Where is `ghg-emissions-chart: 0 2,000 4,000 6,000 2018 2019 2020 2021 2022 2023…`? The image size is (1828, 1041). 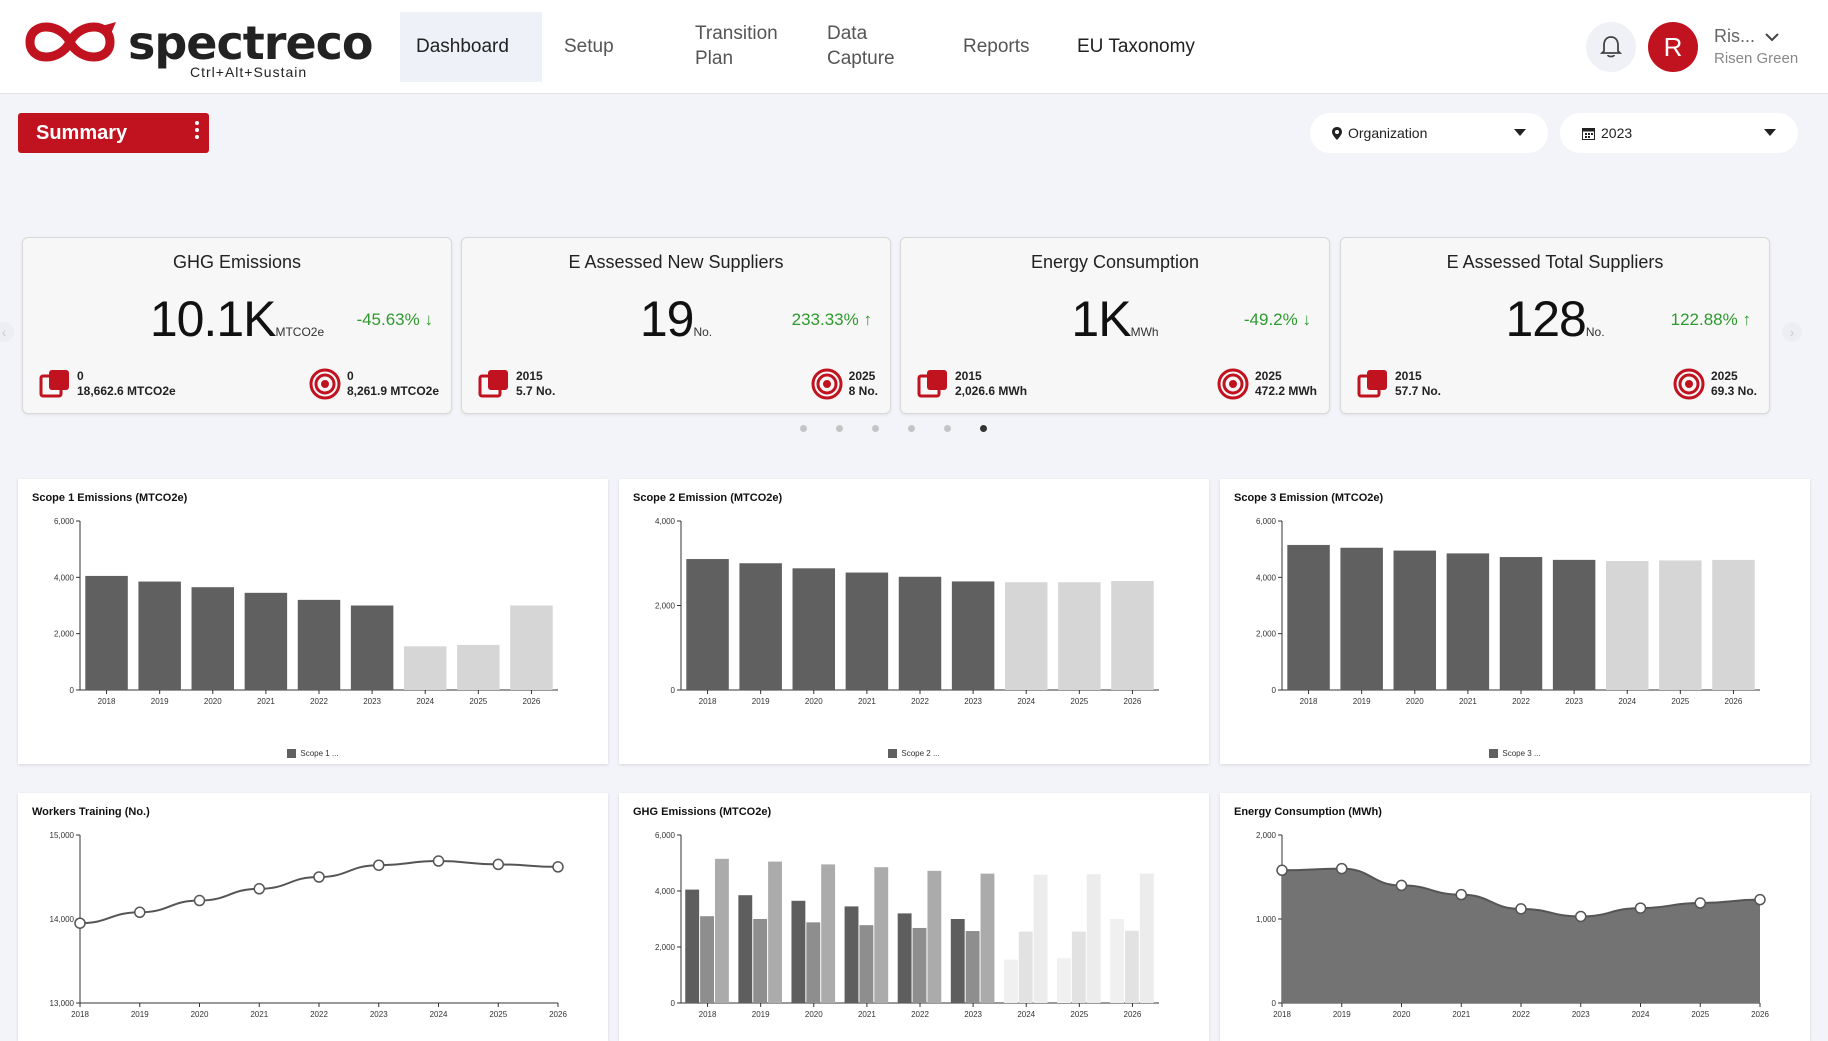
ghg-emissions-chart: 0 2,000 4,000 6,000 2018 2019 2020 2021 2022 2023… is located at coordinates (907, 925).